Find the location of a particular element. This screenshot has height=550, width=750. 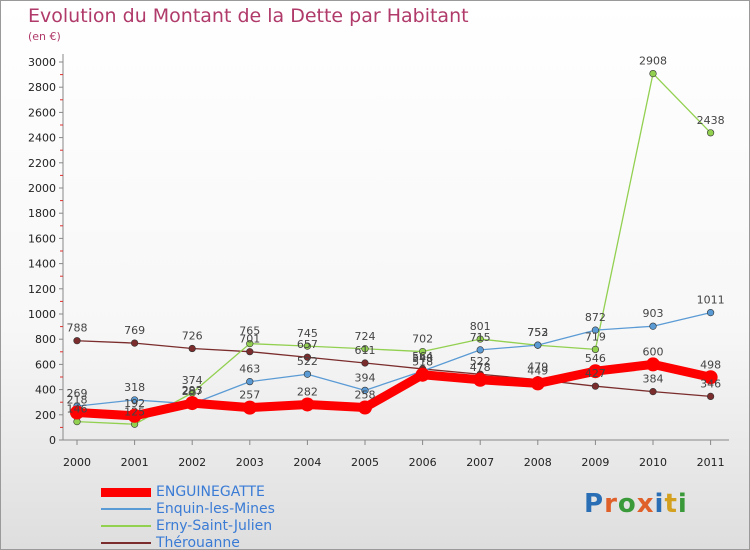

x-tick-label: 2008 is located at coordinates (538, 462).